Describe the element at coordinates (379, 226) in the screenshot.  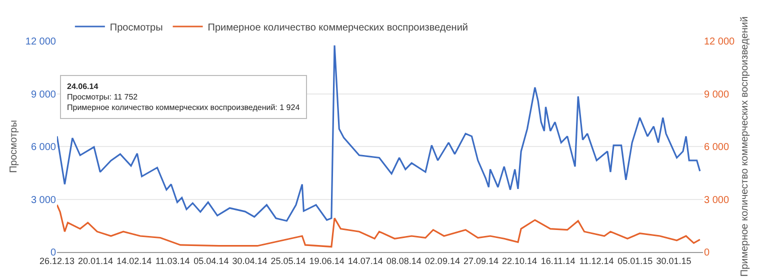
I see `line-series` at that location.